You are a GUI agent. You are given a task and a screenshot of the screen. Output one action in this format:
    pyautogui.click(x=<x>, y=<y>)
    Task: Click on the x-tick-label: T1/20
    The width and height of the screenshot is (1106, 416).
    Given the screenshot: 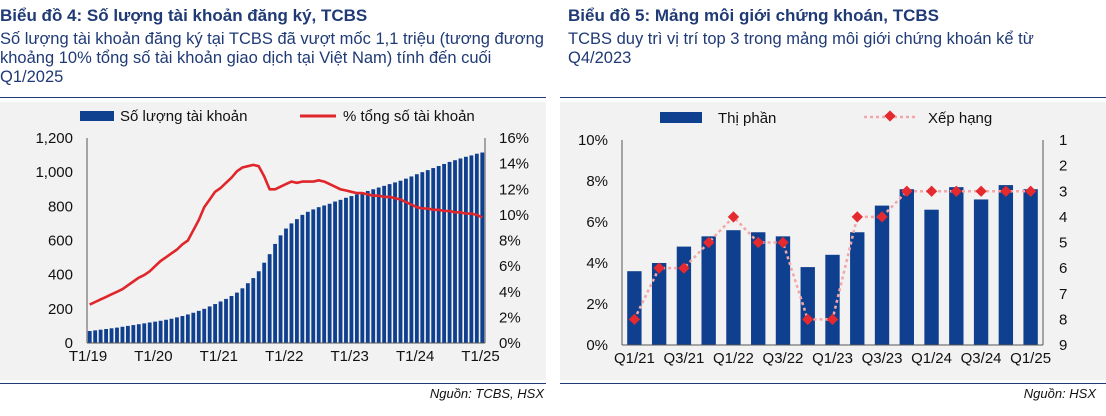 What is the action you would take?
    pyautogui.click(x=153, y=356)
    